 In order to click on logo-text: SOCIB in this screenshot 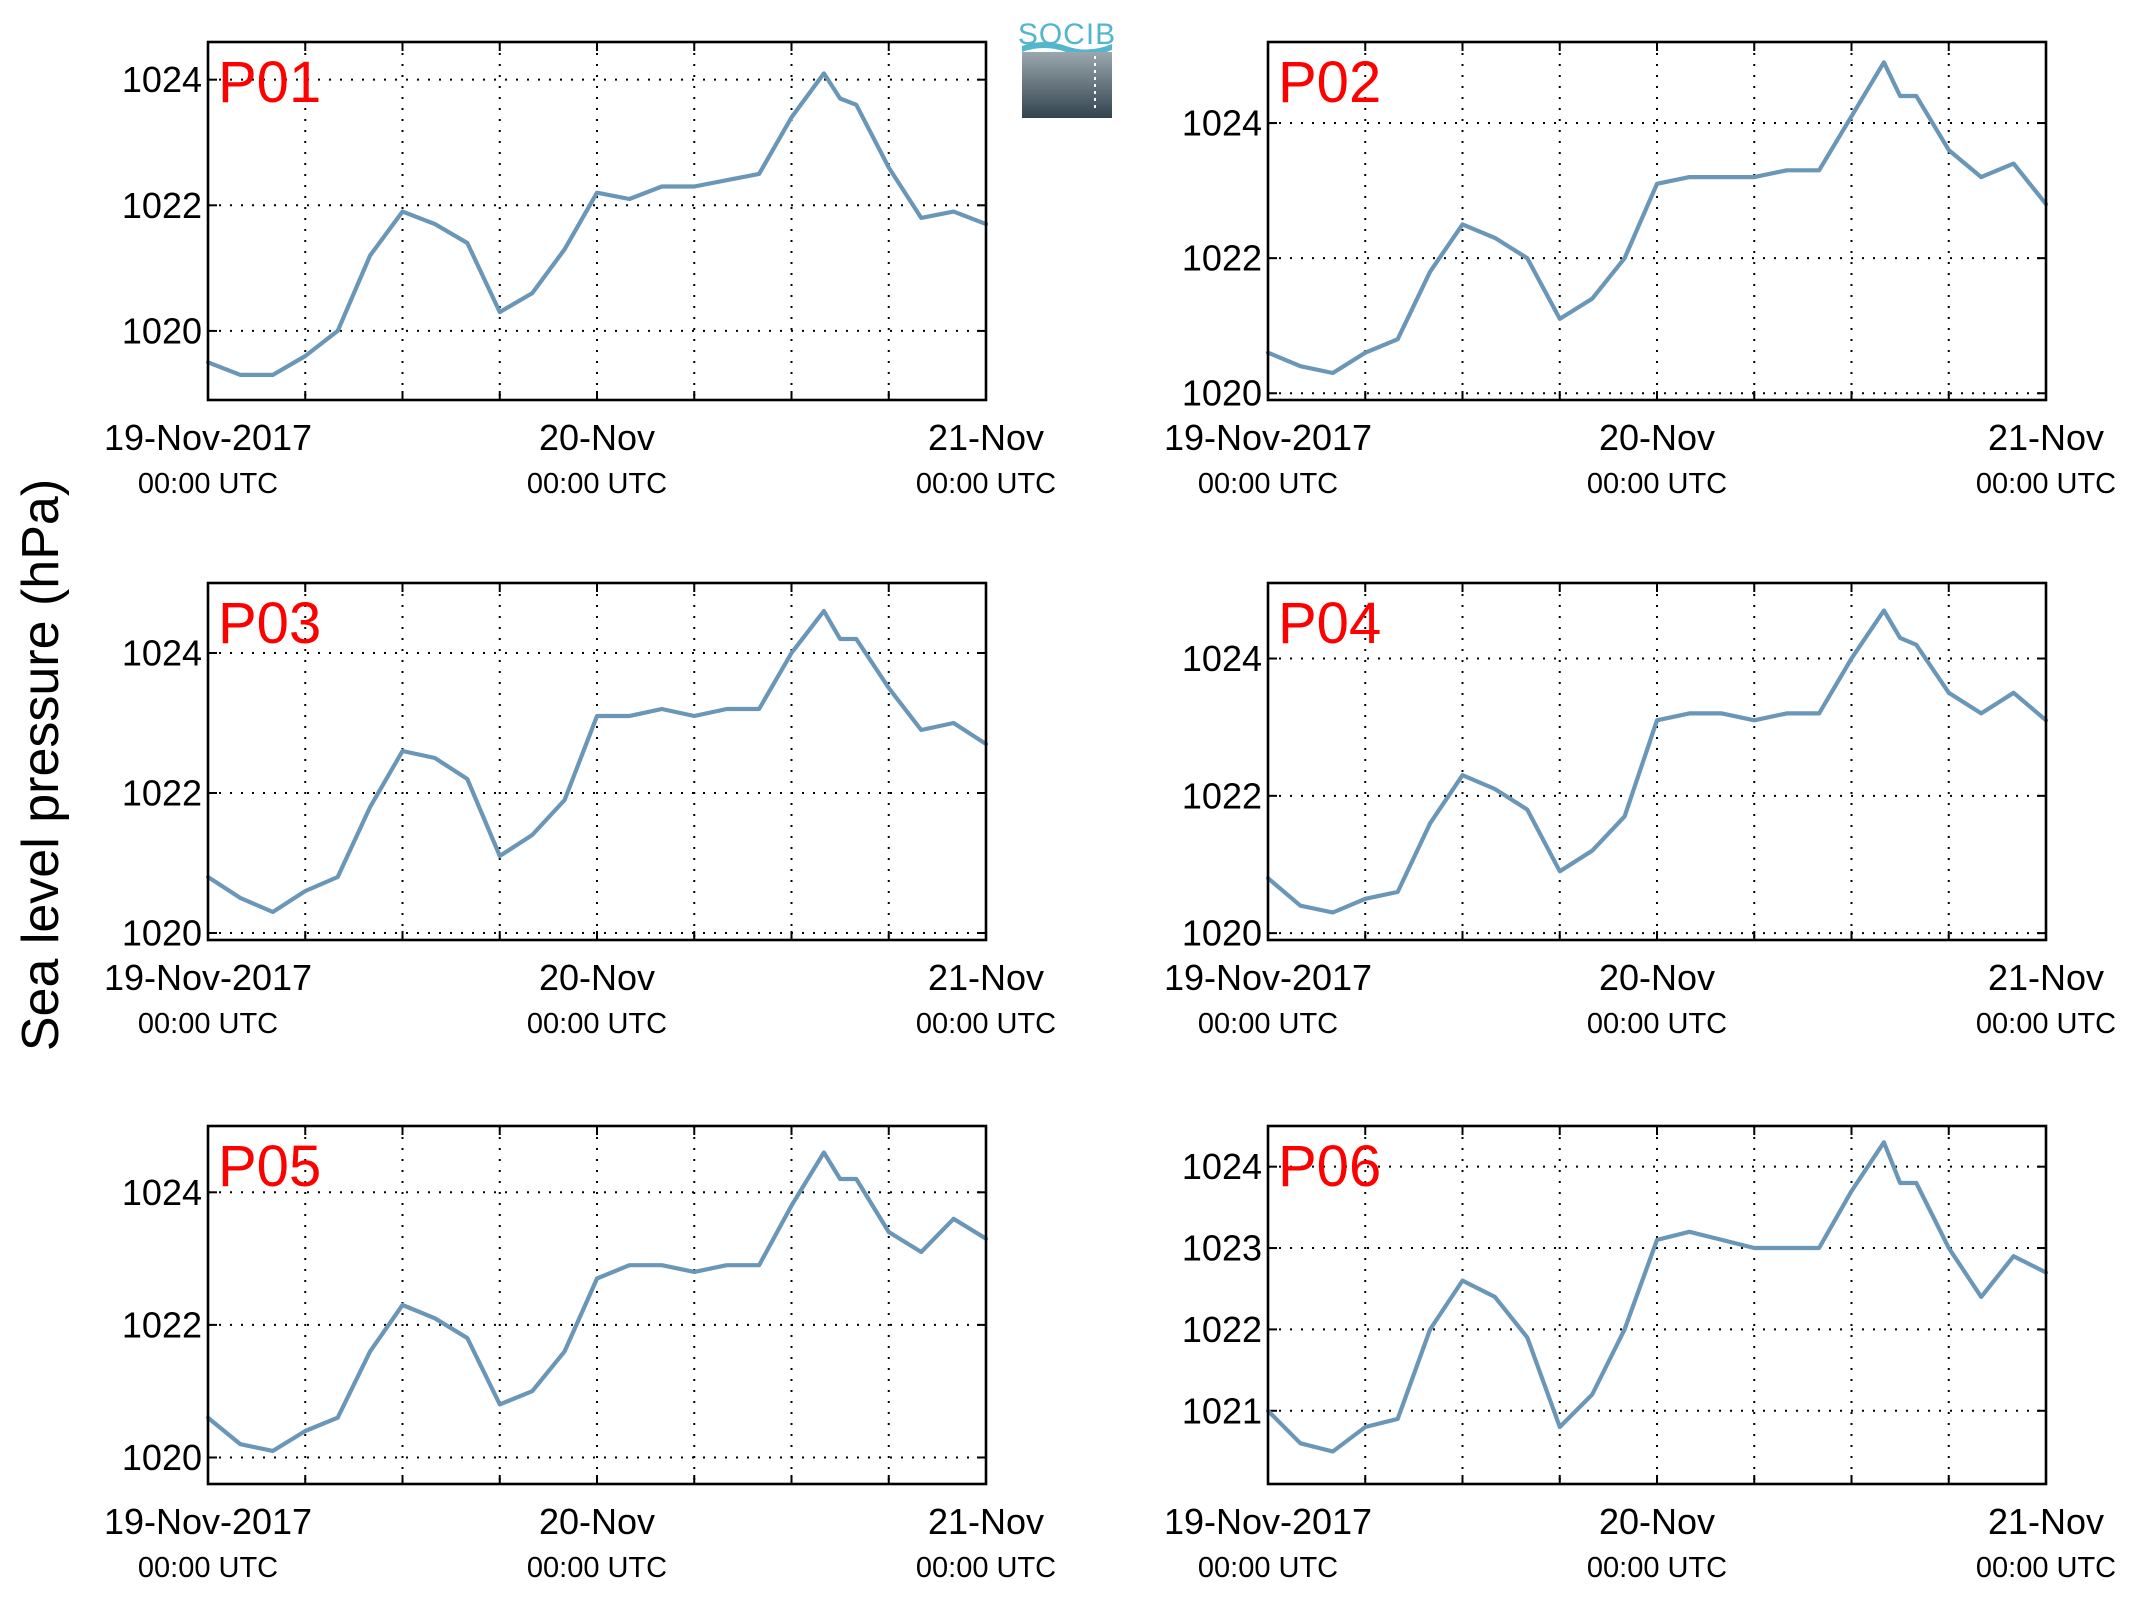, I will do `click(1067, 34)`.